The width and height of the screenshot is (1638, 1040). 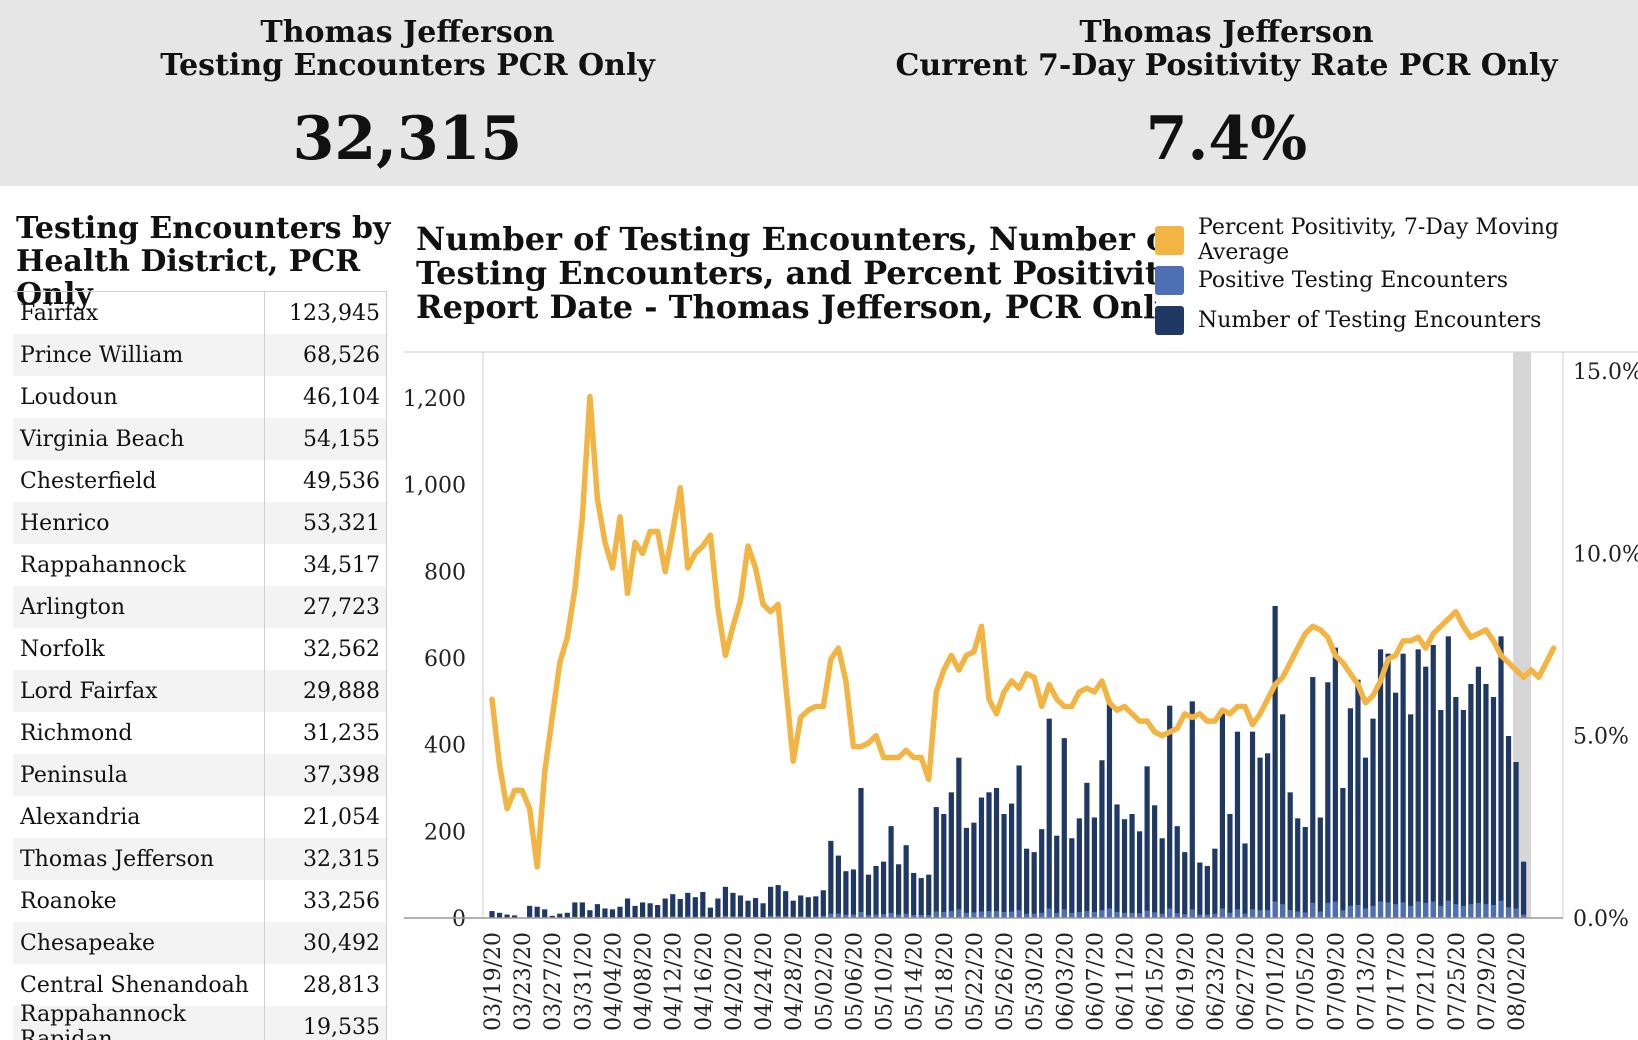 What do you see at coordinates (199, 817) in the screenshot?
I see `table-row: Alexandria 21,054` at bounding box center [199, 817].